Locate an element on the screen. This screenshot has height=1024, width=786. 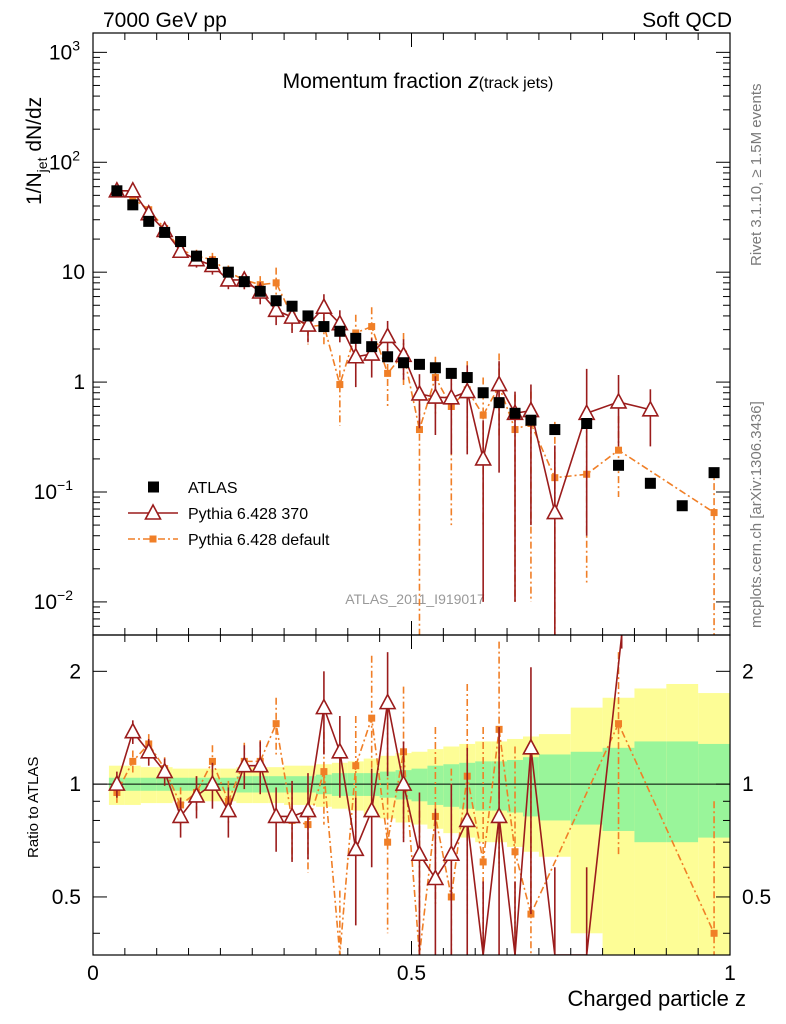
x-axis-label: Charged particle z is located at coordinates (656, 998).